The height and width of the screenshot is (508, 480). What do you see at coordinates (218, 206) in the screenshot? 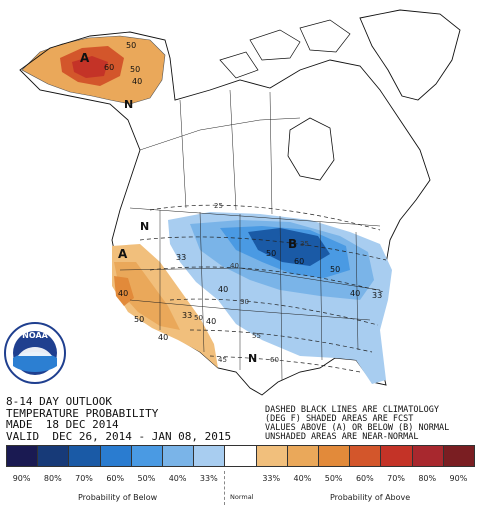
I see `climo-label: 25` at bounding box center [218, 206].